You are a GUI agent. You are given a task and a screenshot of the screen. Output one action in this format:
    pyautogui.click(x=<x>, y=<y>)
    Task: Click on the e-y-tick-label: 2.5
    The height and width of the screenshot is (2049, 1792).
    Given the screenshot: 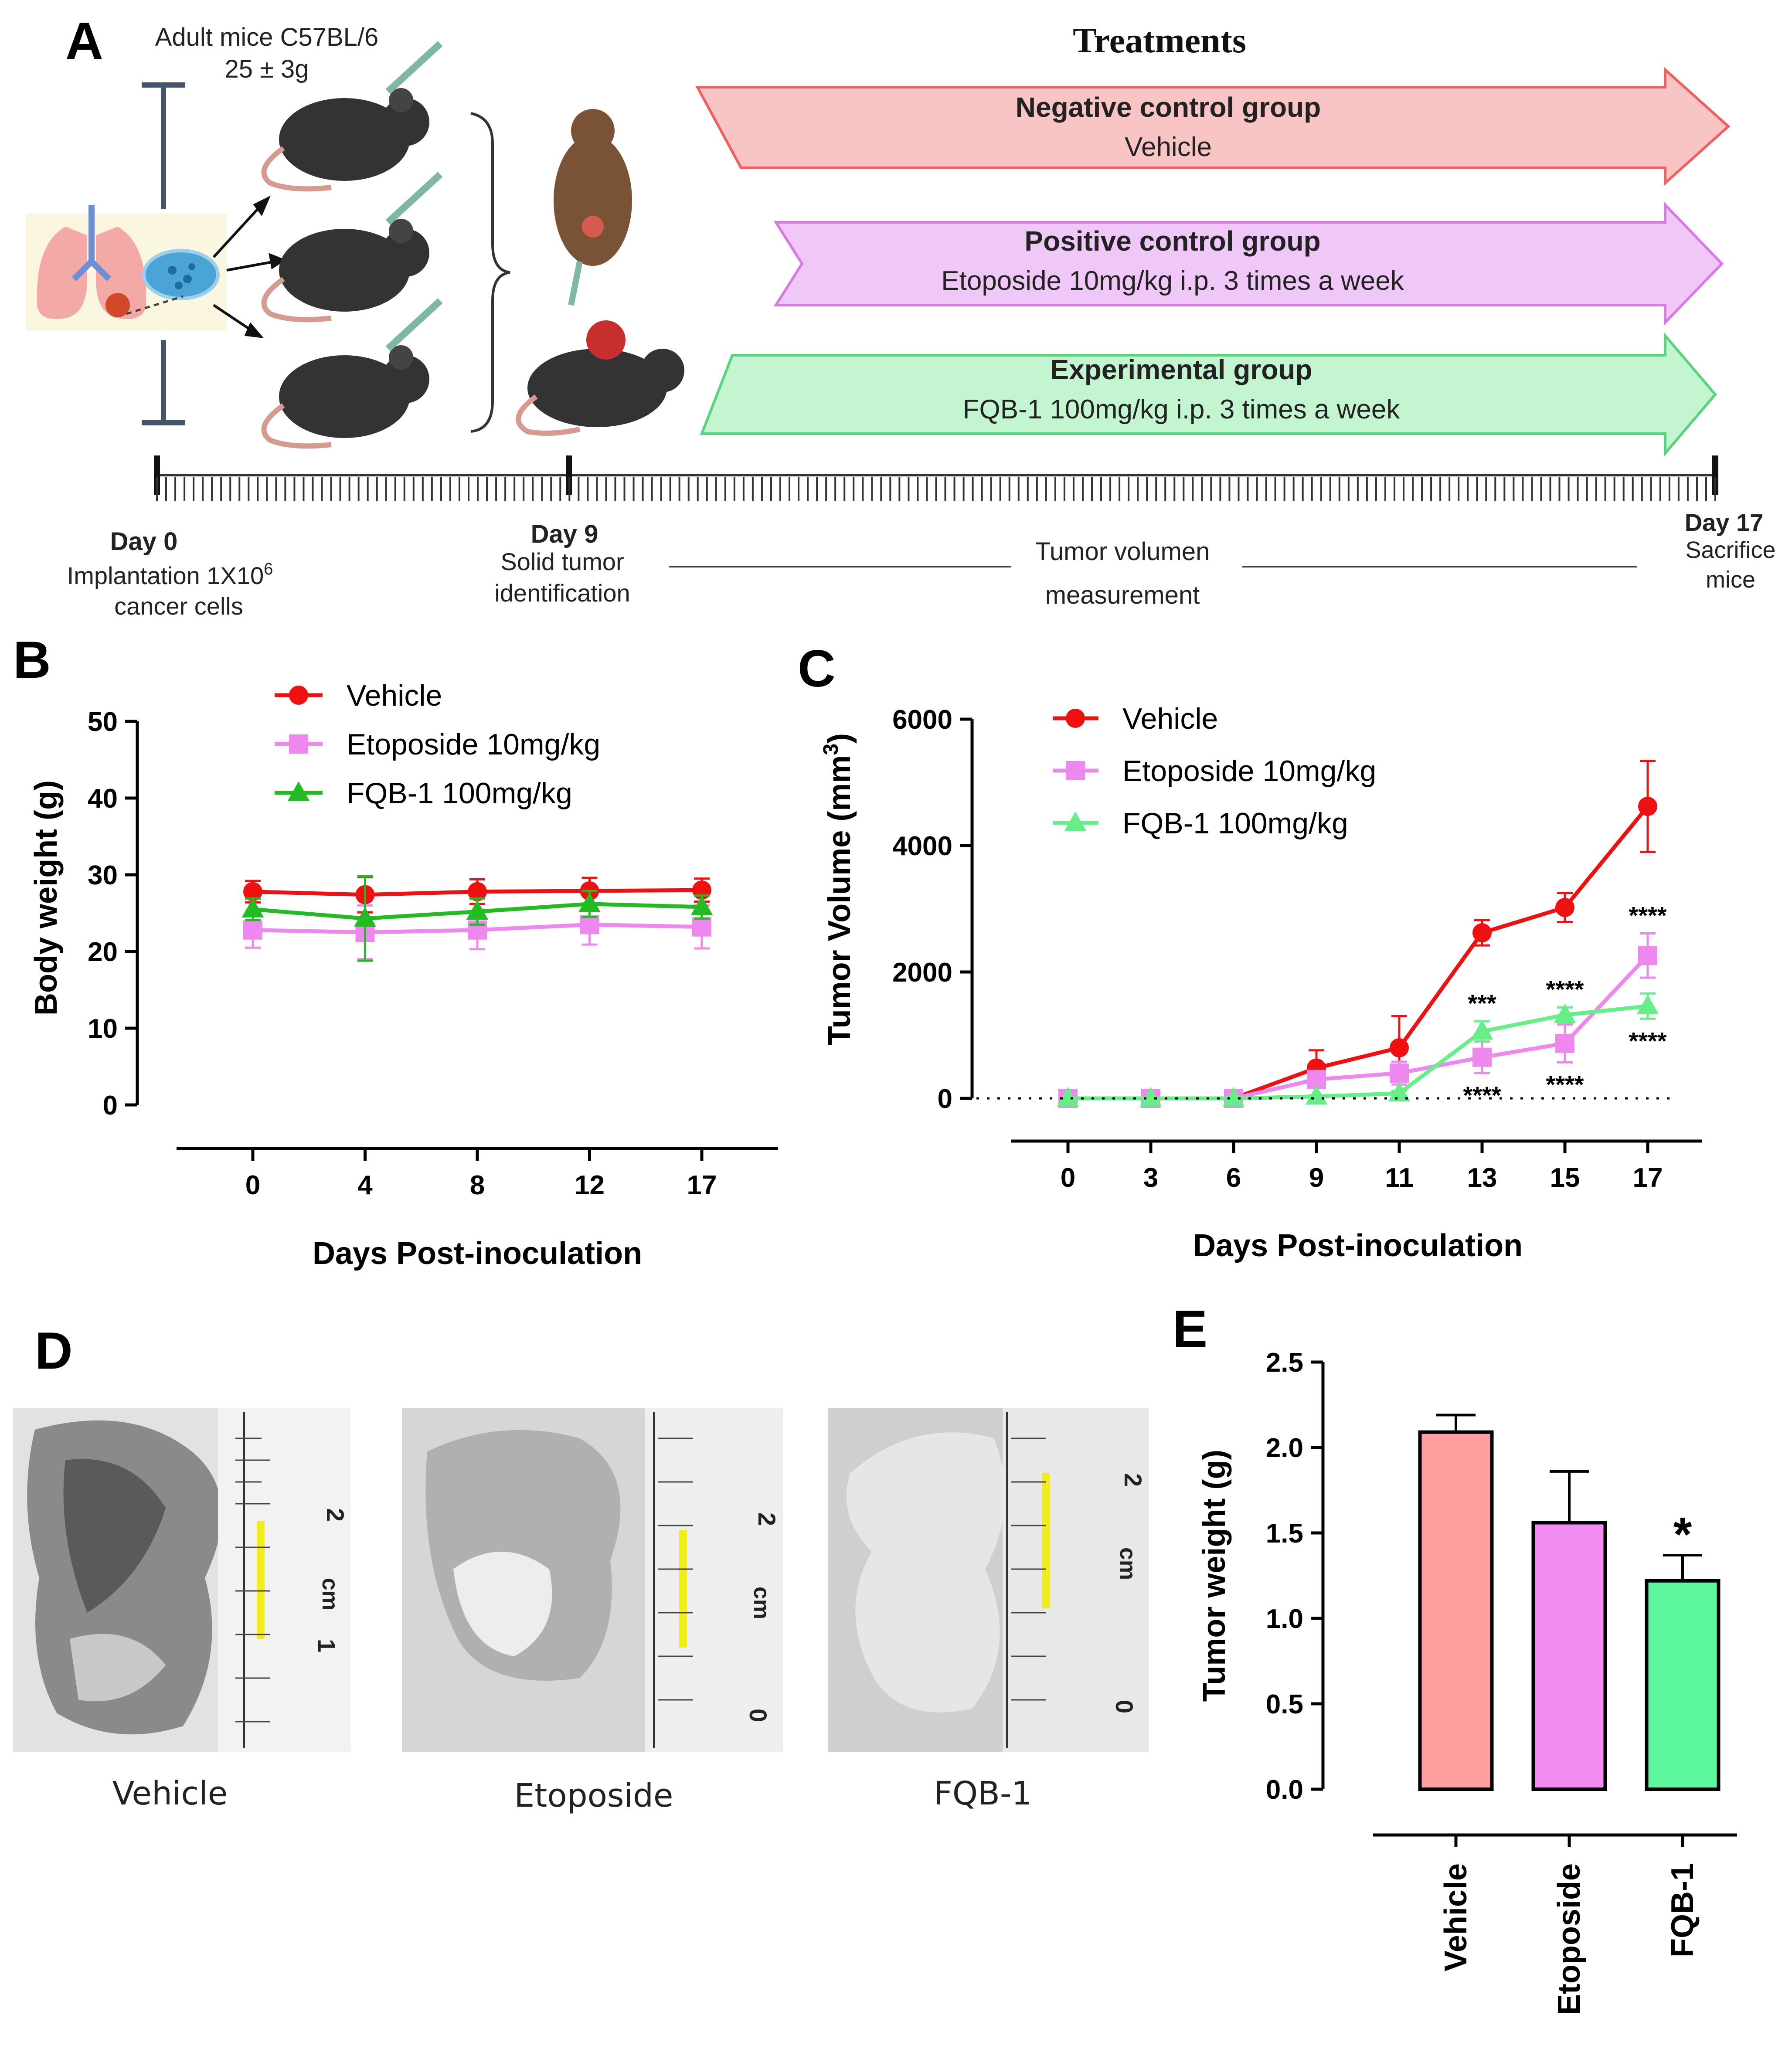 What is the action you would take?
    pyautogui.click(x=1285, y=1363)
    